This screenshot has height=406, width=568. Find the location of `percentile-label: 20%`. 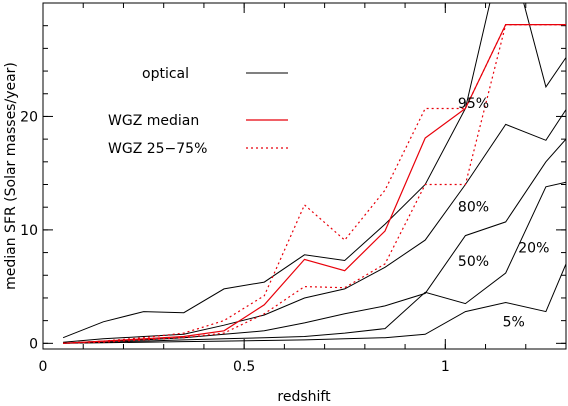

percentile-label: 20% is located at coordinates (533, 249).